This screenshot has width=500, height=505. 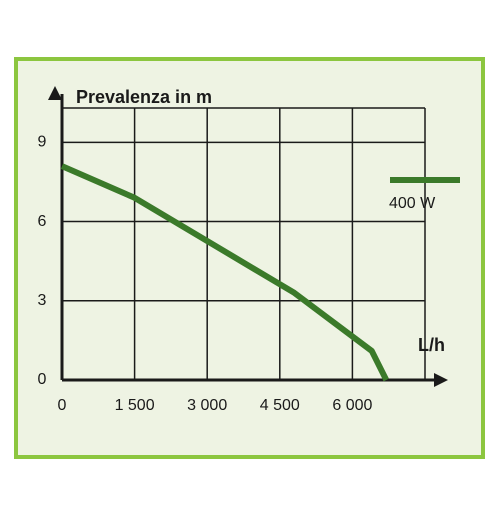 What do you see at coordinates (441, 380) in the screenshot?
I see `x-axis-arrow` at bounding box center [441, 380].